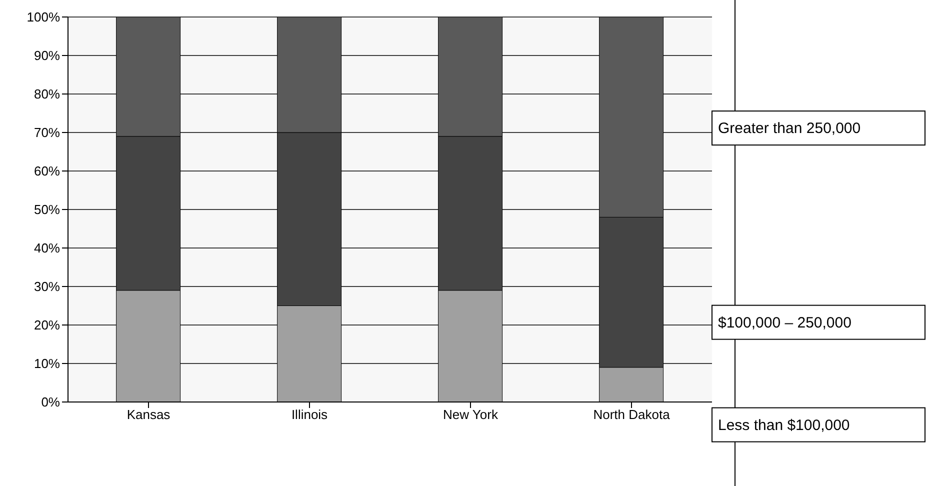 This screenshot has height=486, width=929. What do you see at coordinates (47, 56) in the screenshot?
I see `y-tick-label: 90%` at bounding box center [47, 56].